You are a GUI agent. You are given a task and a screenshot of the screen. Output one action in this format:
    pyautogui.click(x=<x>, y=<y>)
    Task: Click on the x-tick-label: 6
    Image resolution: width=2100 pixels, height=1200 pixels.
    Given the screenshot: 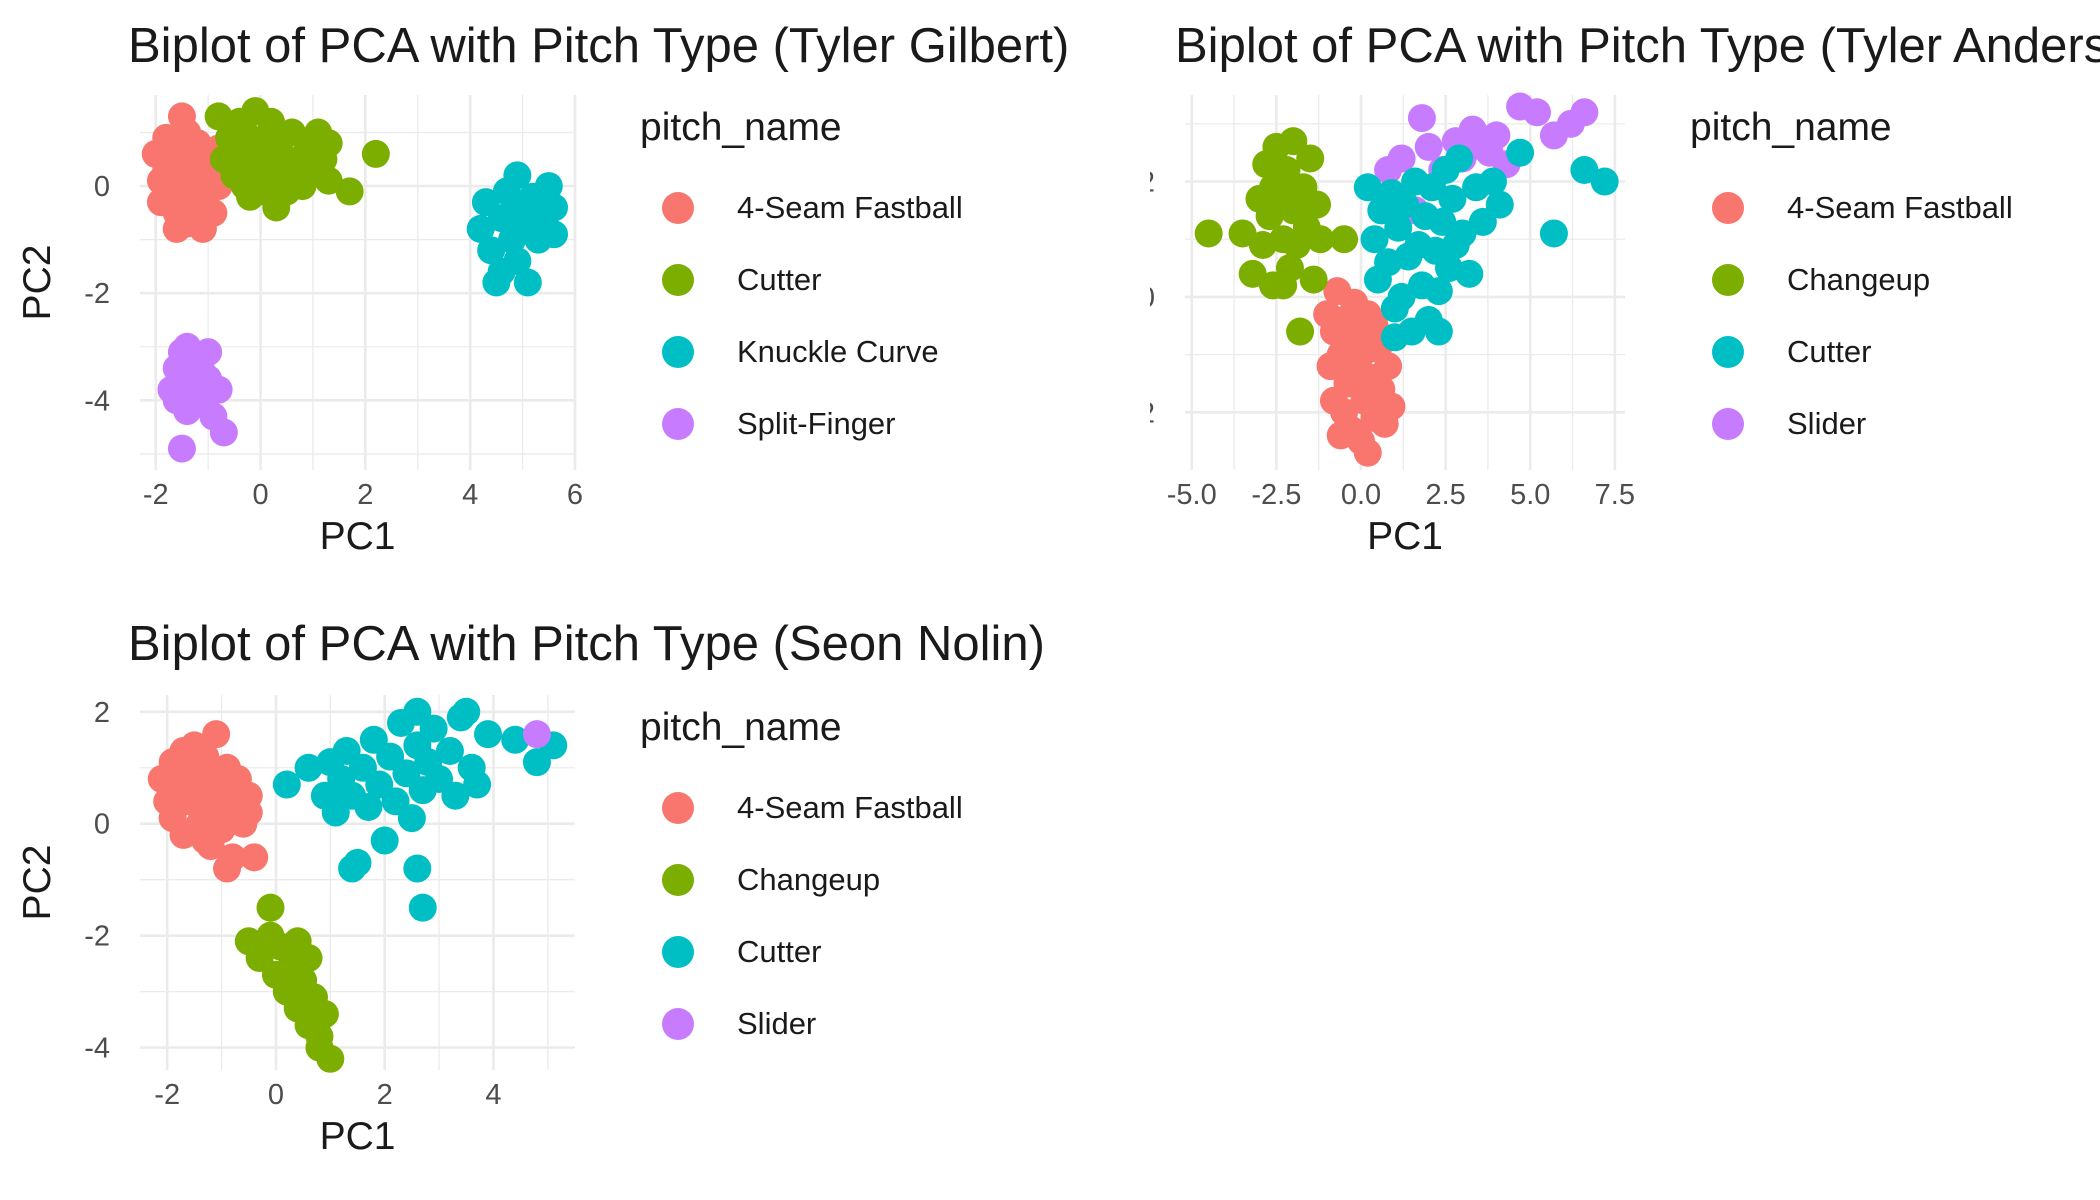 What is the action you would take?
    pyautogui.click(x=575, y=495)
    